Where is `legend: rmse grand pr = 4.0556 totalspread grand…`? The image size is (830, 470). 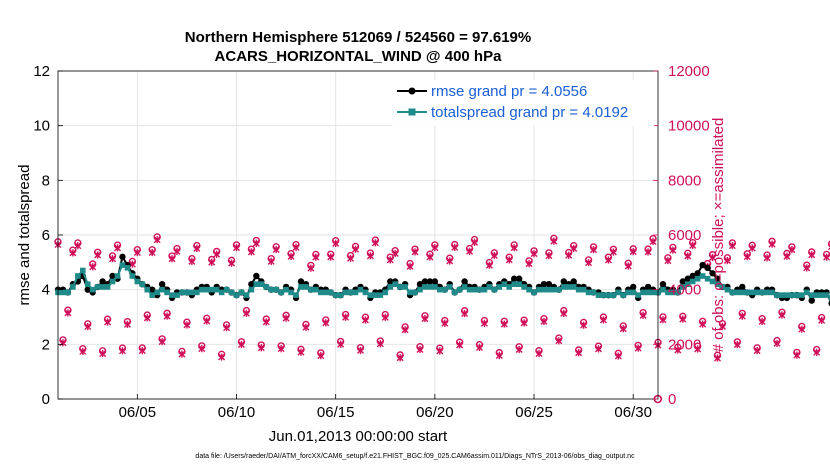 legend: rmse grand pr = 4.0556 totalspread grand… is located at coordinates (523, 103).